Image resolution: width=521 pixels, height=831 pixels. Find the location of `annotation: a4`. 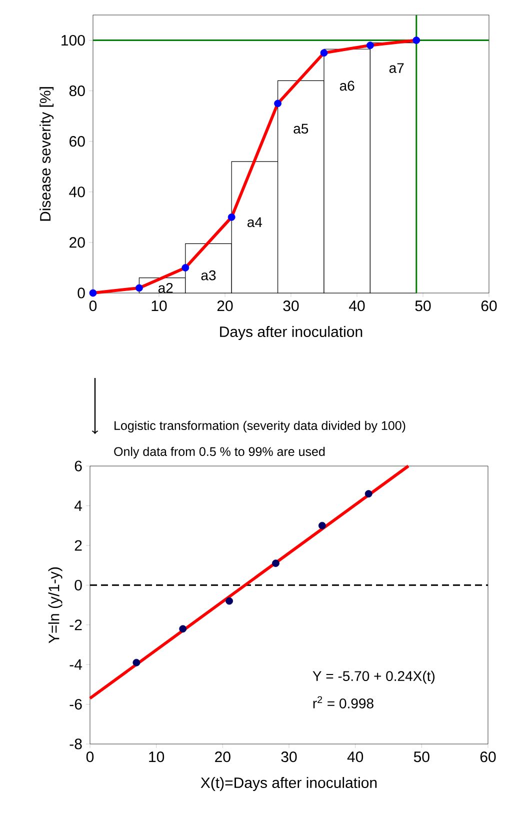

annotation: a4 is located at coordinates (255, 222).